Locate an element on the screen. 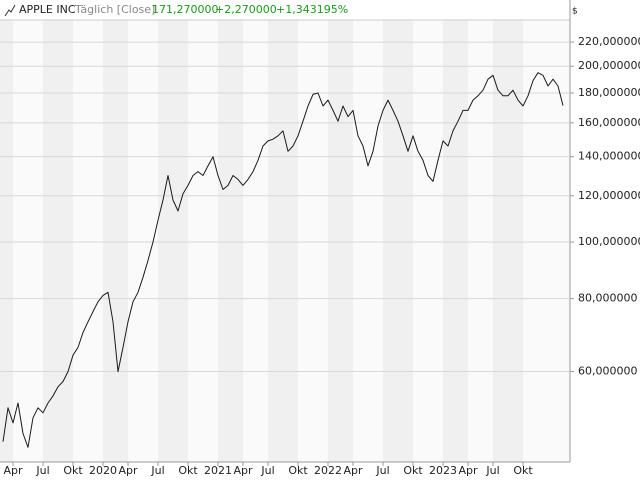 The height and width of the screenshot is (480, 640). y-tick-label: 140,000000 is located at coordinates (609, 156).